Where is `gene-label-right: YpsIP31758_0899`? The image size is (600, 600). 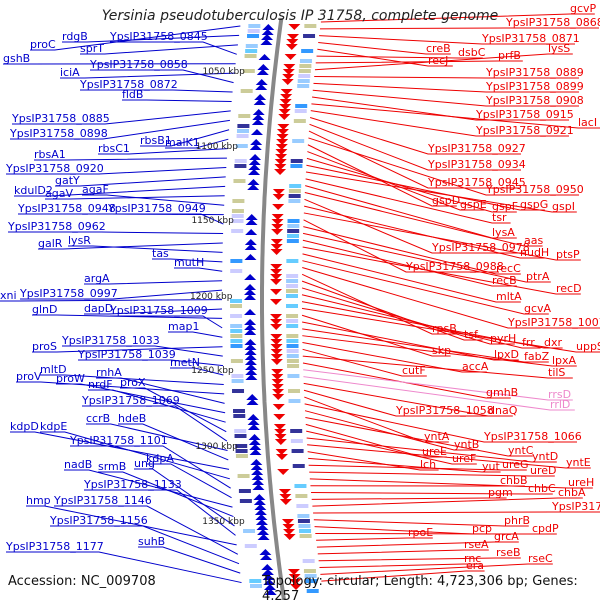 gene-label-right: YpsIP31758_0899 is located at coordinates (534, 86).